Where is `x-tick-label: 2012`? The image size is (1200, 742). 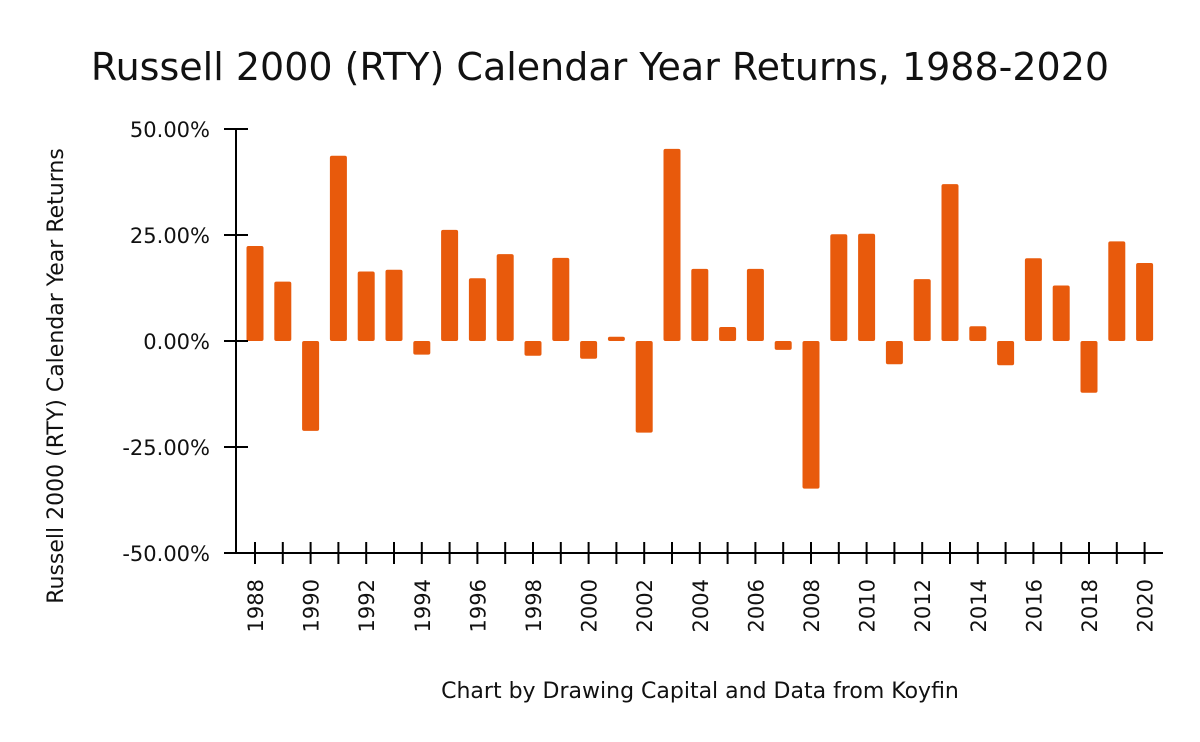
x-tick-label: 2012 is located at coordinates (923, 605).